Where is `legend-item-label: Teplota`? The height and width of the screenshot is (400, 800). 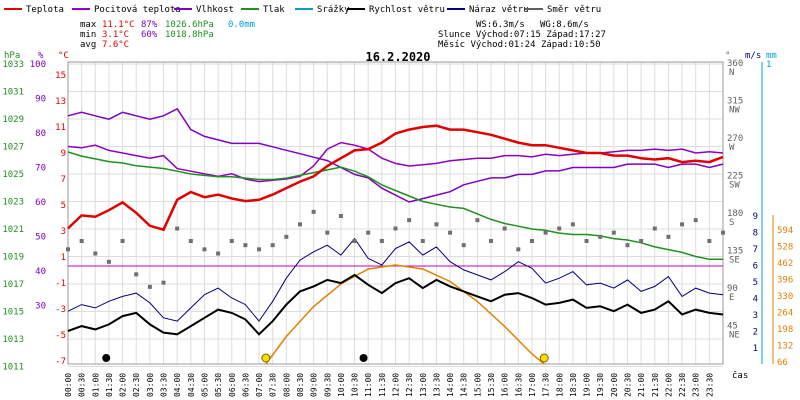
legend-item-label: Teplota is located at coordinates (45, 10).